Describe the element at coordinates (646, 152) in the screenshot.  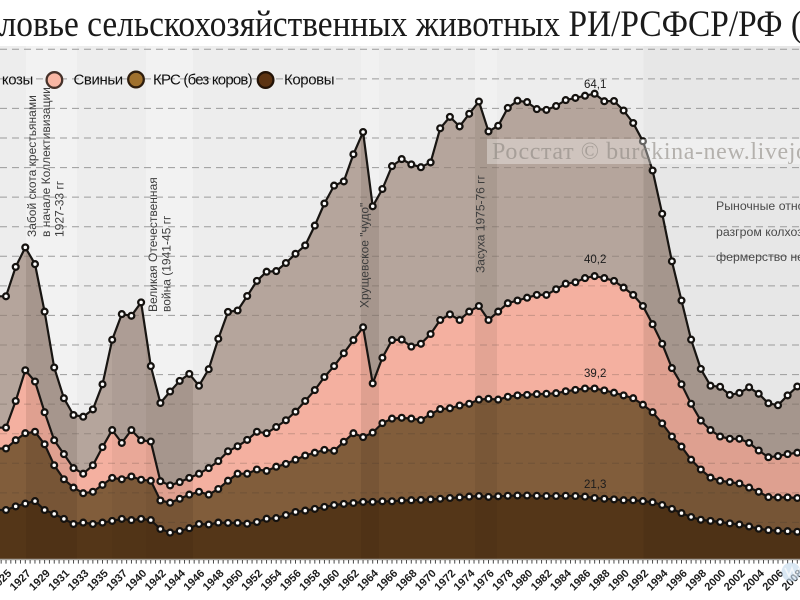
I see `svg-text:Росстат © burckina-new.livejou: Росстат © burckina-new.livejour` at that location.